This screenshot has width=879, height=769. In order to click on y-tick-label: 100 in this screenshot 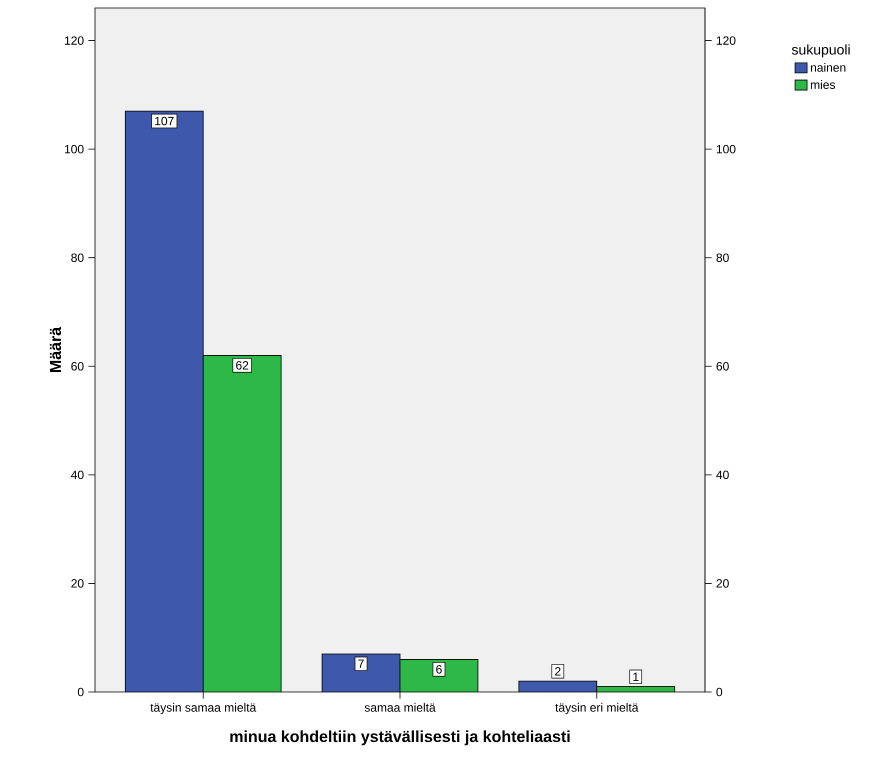, I will do `click(74, 149)`.